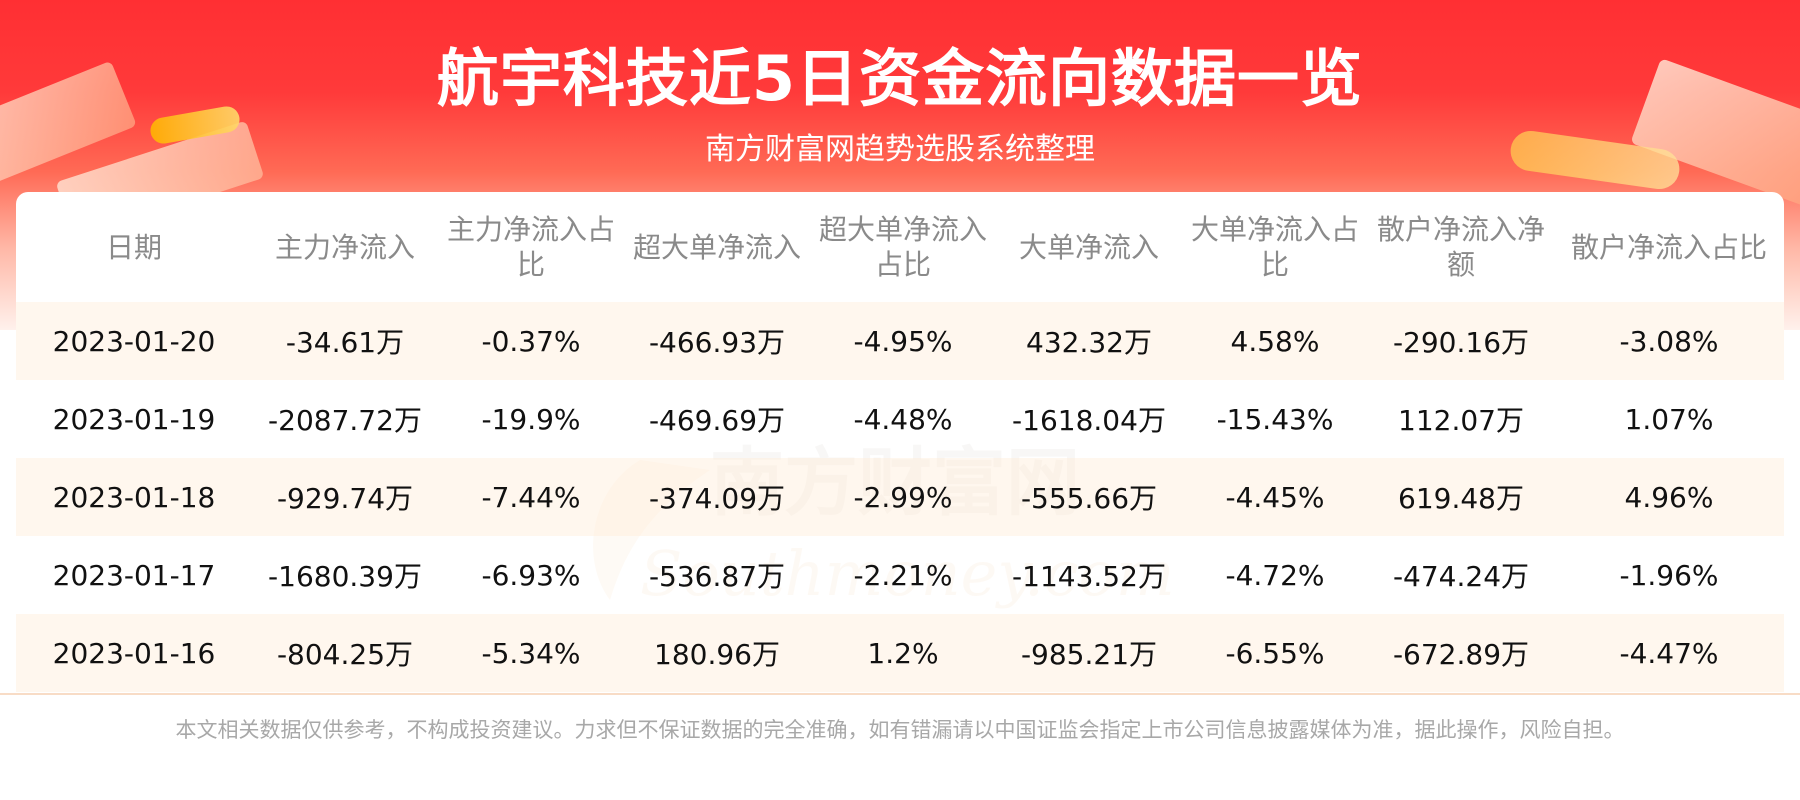 This screenshot has height=800, width=1800. I want to click on cell-date: 2023-01-20, so click(134, 341).